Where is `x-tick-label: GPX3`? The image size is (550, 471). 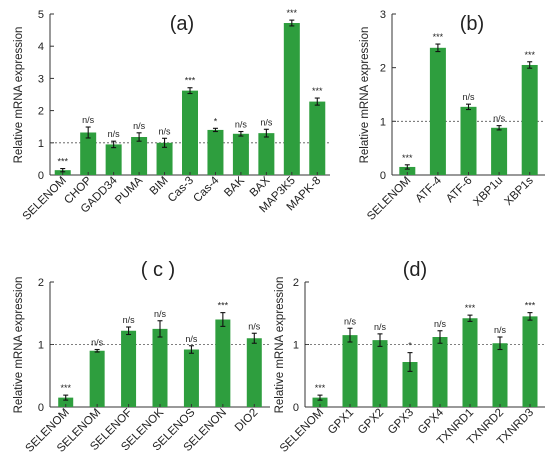
x-tick-label: GPX3 is located at coordinates (401, 422).